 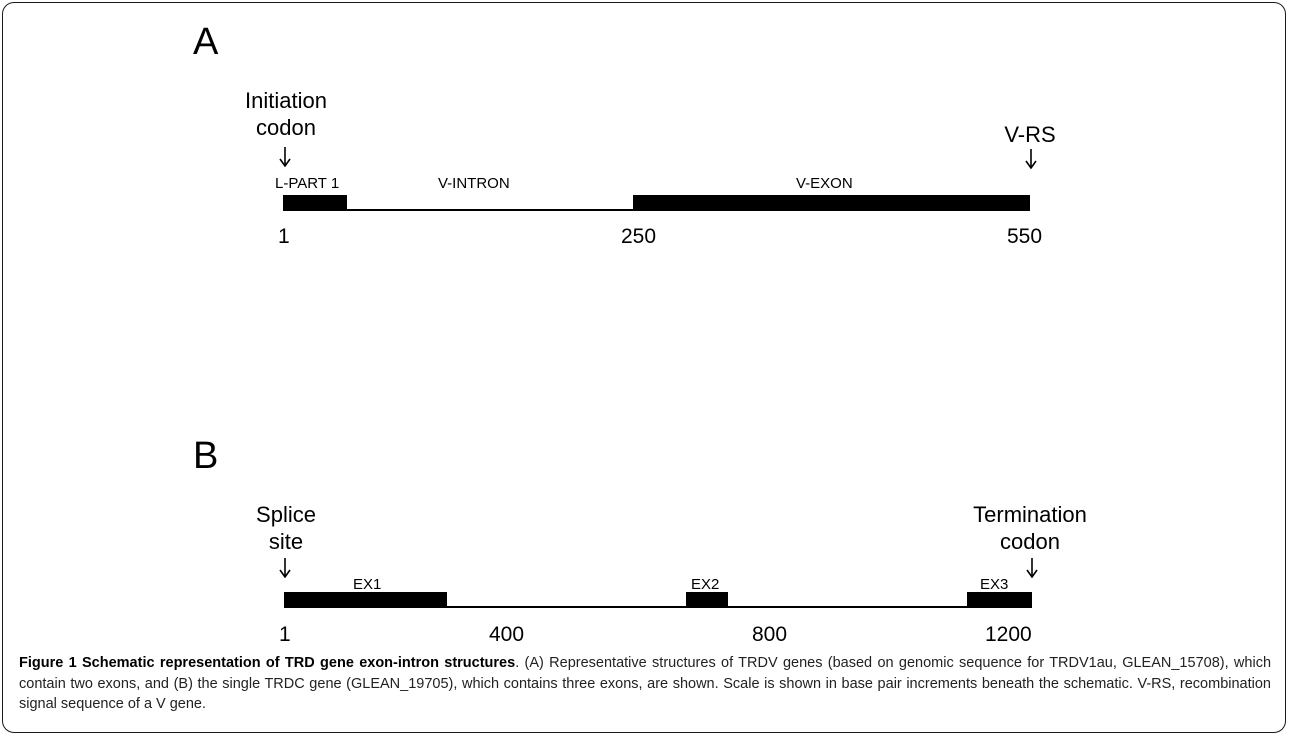 What do you see at coordinates (1008, 634) in the screenshot?
I see `scale-tick-label: 1200` at bounding box center [1008, 634].